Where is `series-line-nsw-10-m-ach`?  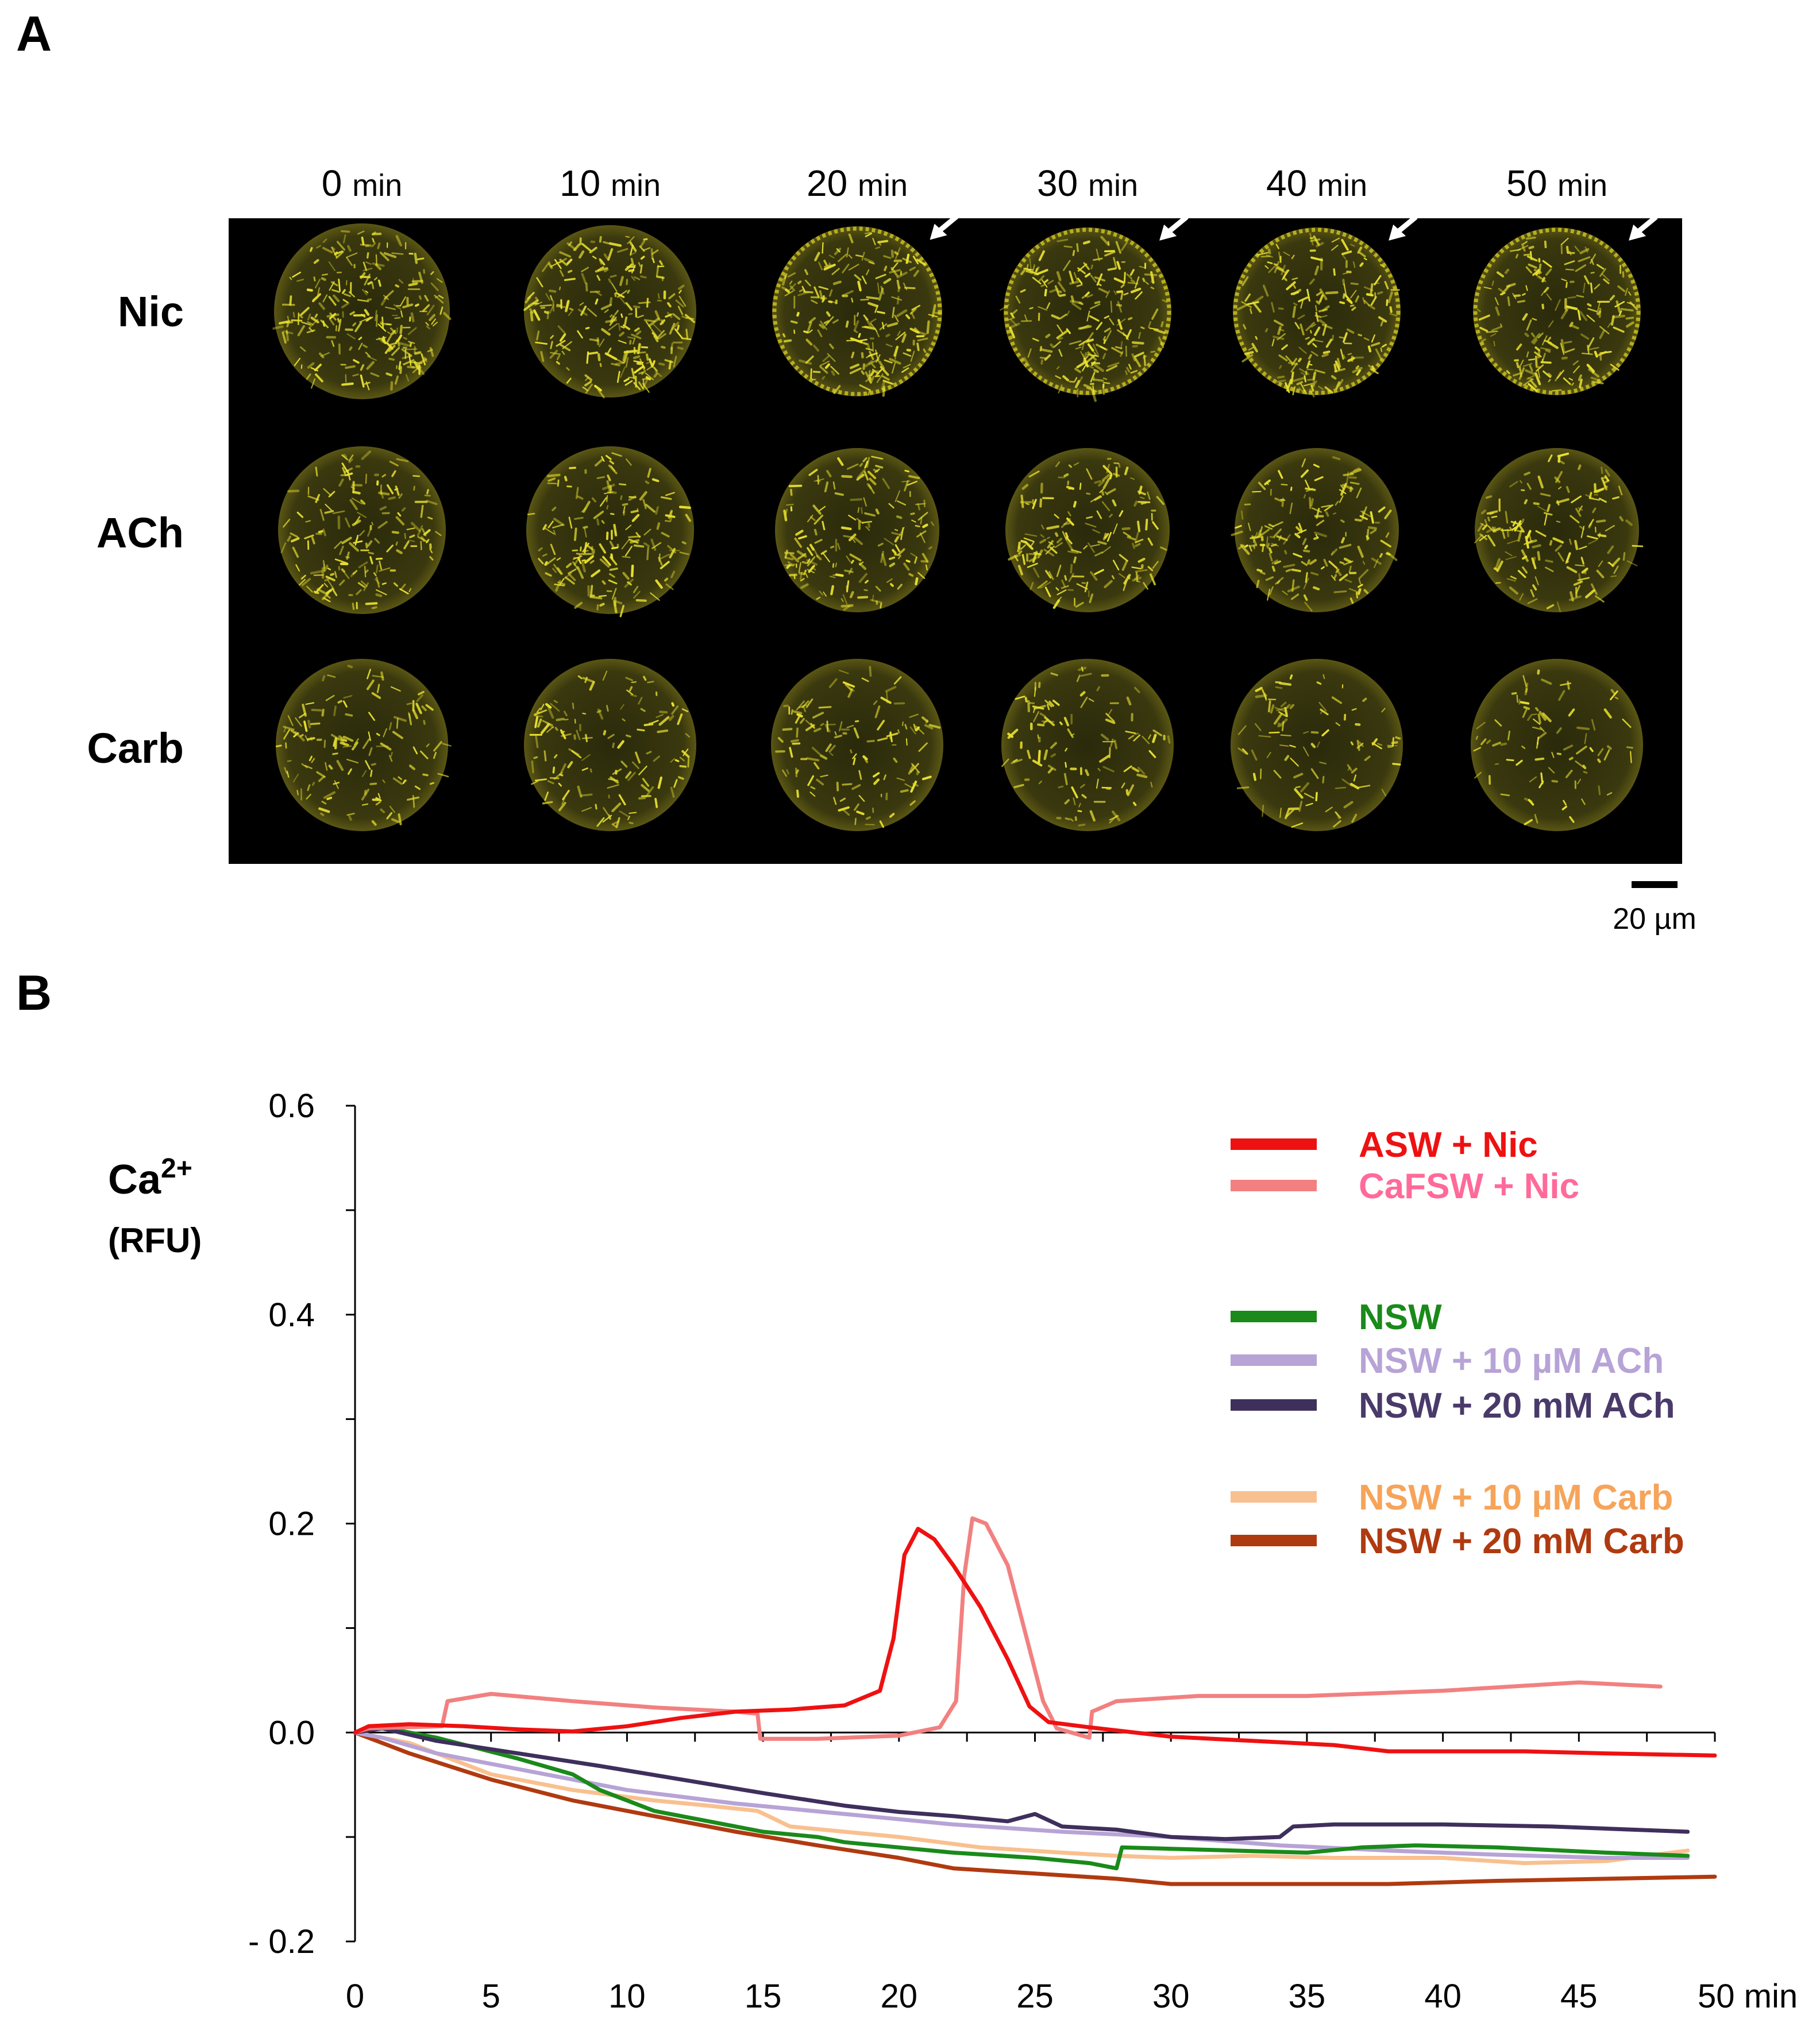
series-line-nsw-10-m-ach is located at coordinates (1021, 1795).